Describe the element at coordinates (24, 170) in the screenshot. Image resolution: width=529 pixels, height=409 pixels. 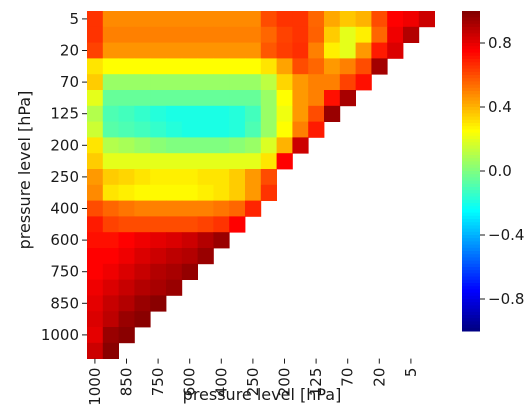
I see `y-axis-title: pressure level [hPa]` at that location.